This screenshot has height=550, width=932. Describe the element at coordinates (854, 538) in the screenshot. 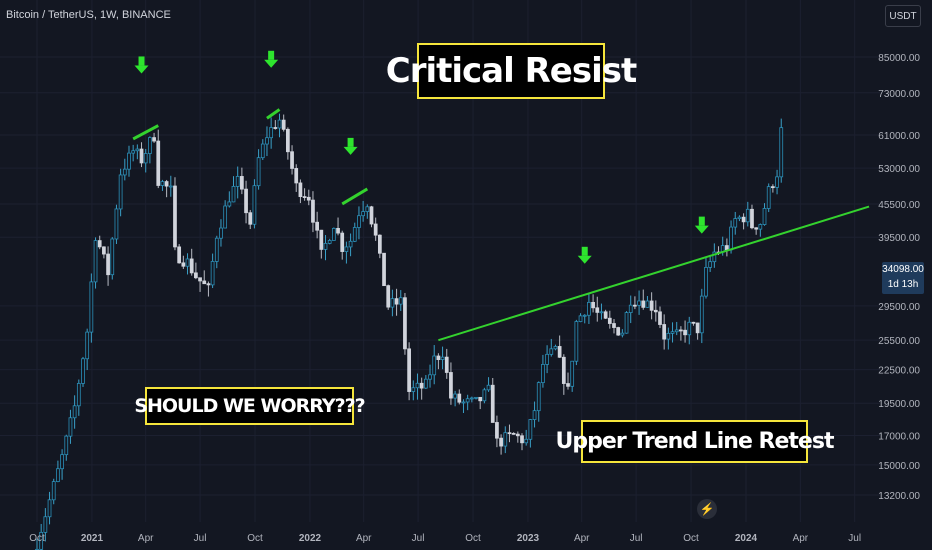

I see `x-tick-label: Jul` at that location.